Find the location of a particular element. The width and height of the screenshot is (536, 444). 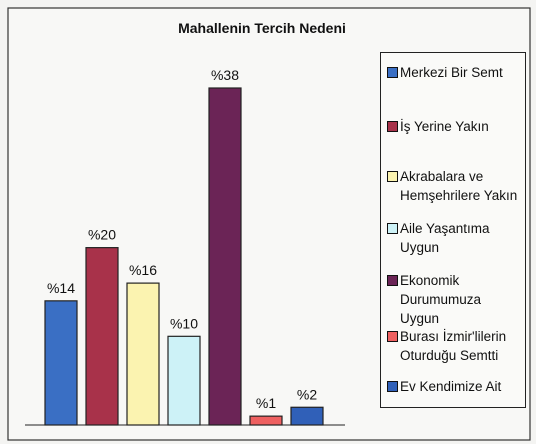

data-label: %16 is located at coordinates (143, 270).